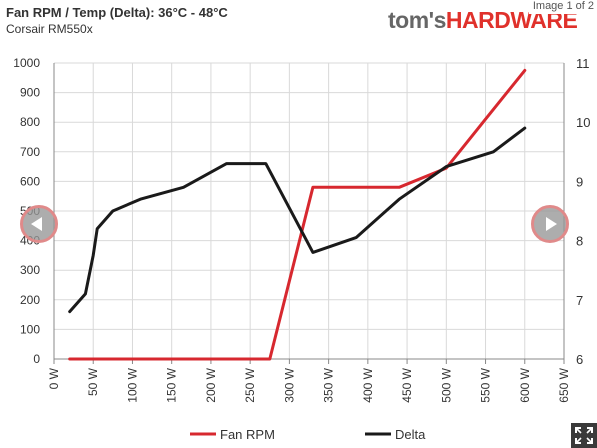 The height and width of the screenshot is (448, 597). What do you see at coordinates (93, 381) in the screenshot?
I see `x-tick-label: 50 W` at bounding box center [93, 381].